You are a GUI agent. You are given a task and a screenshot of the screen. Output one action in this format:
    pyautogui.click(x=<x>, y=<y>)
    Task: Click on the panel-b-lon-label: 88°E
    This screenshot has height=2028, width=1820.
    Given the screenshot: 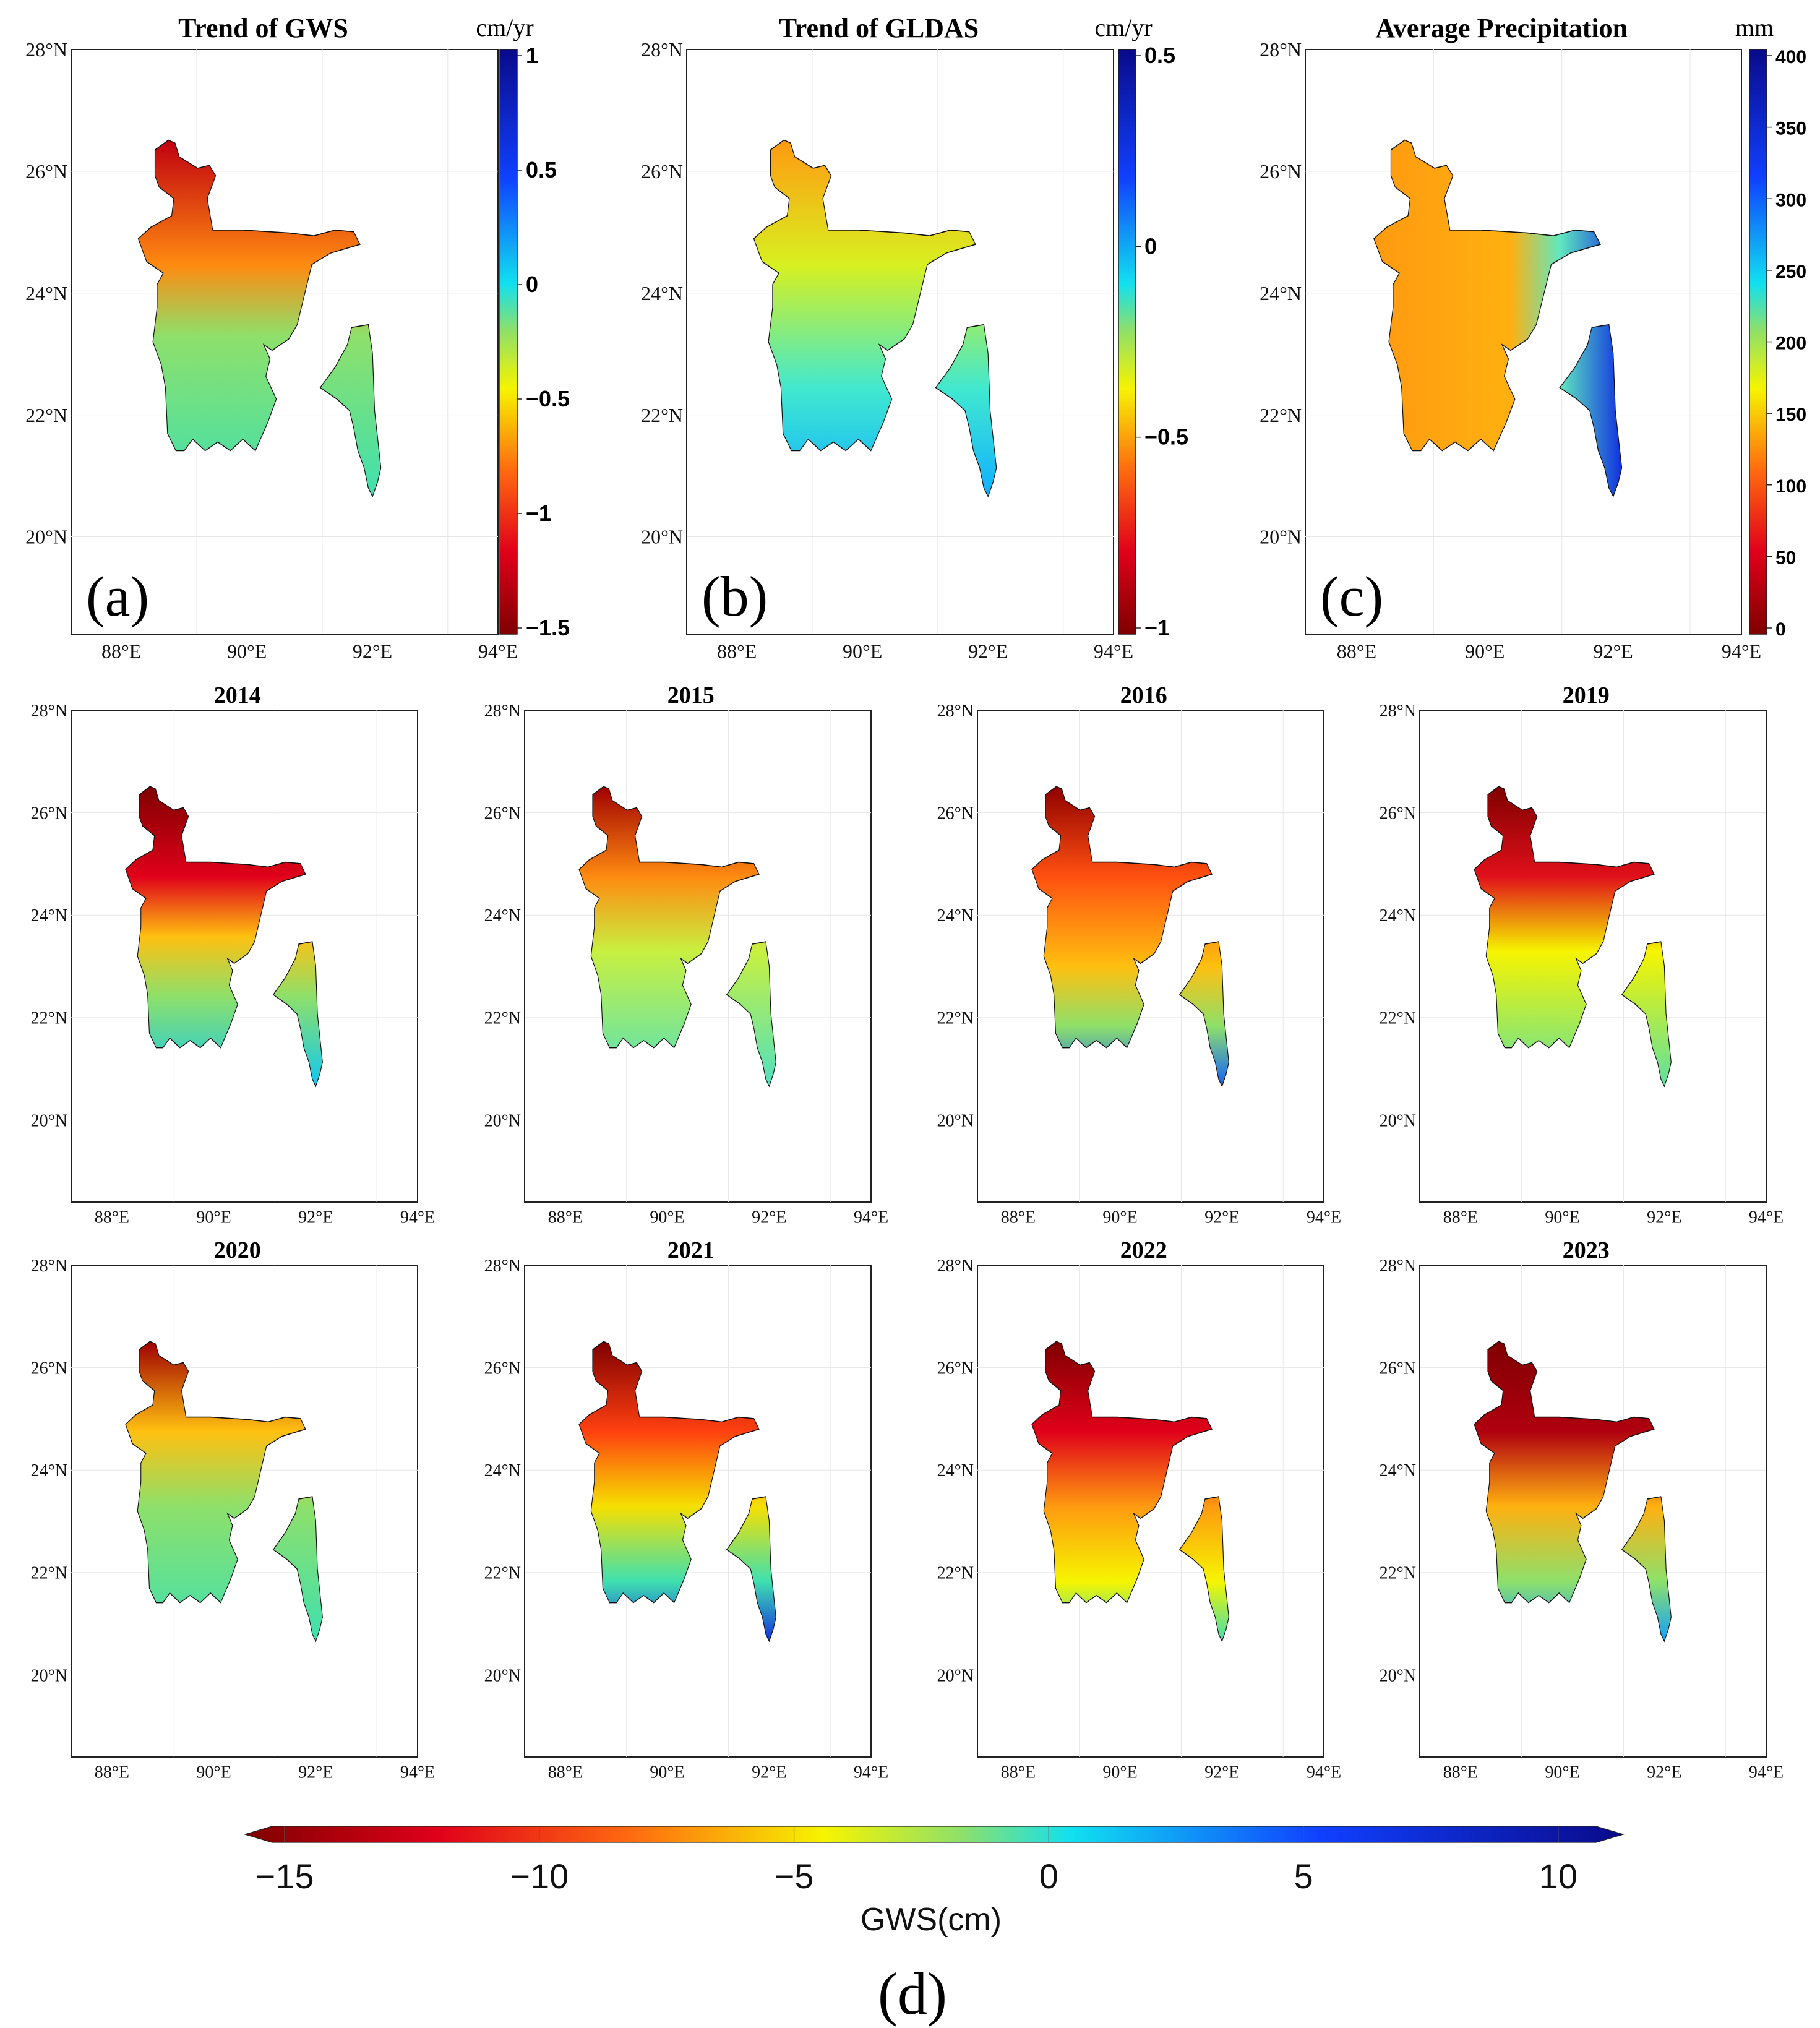 What is the action you would take?
    pyautogui.click(x=737, y=651)
    